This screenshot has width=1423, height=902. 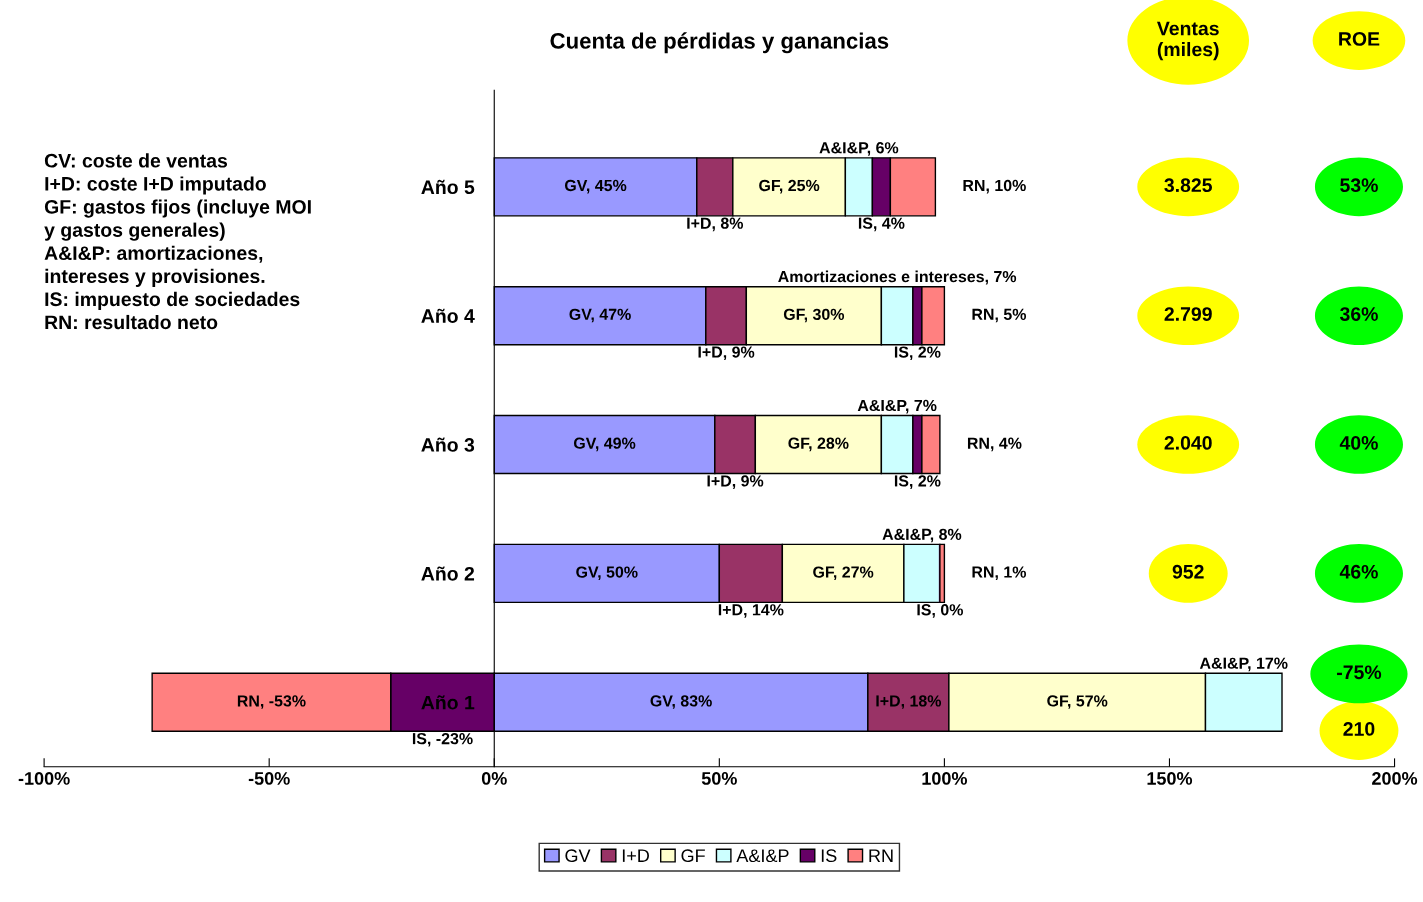 What do you see at coordinates (1187, 41) in the screenshot?
I see `text: Ventas (miles)` at bounding box center [1187, 41].